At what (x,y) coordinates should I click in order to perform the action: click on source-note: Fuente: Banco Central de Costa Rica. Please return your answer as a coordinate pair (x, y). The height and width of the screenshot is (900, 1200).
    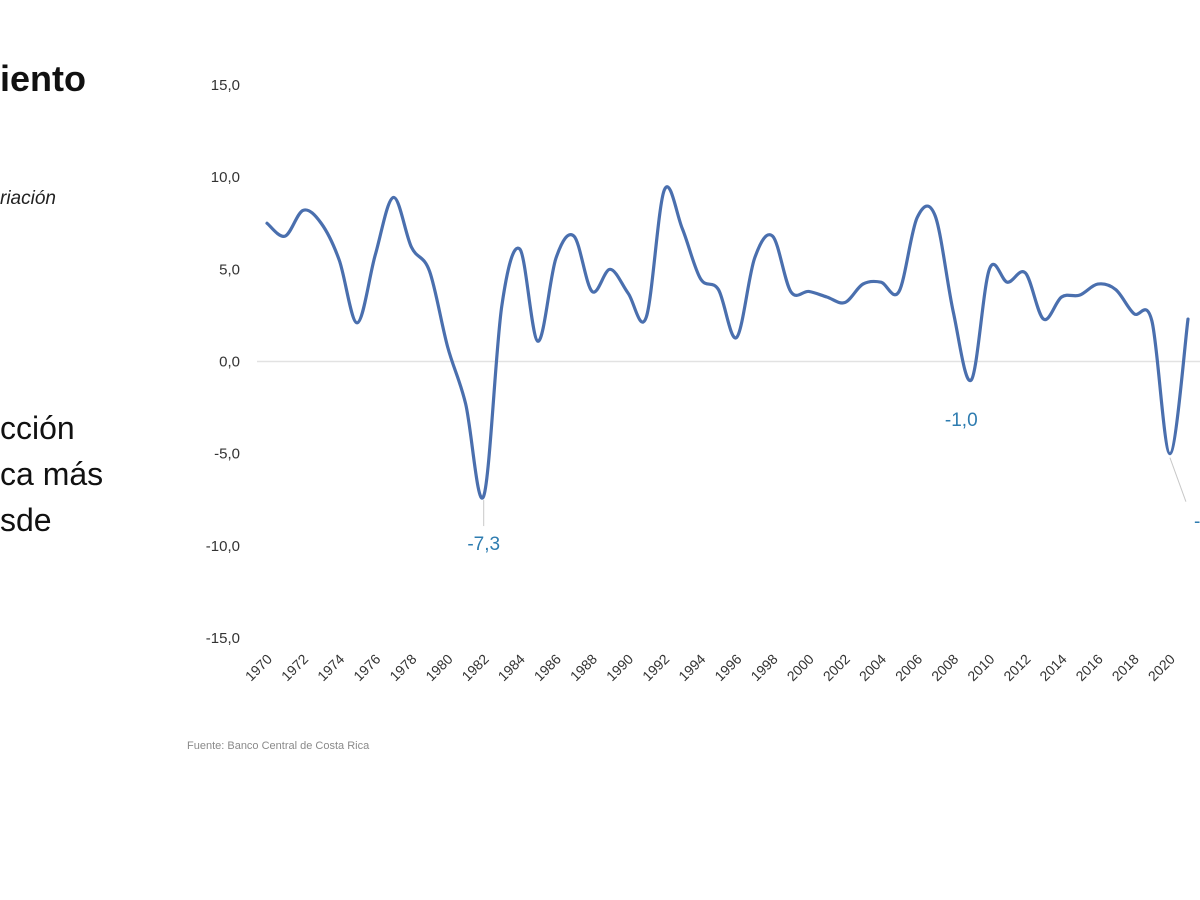
    Looking at the image, I should click on (278, 746).